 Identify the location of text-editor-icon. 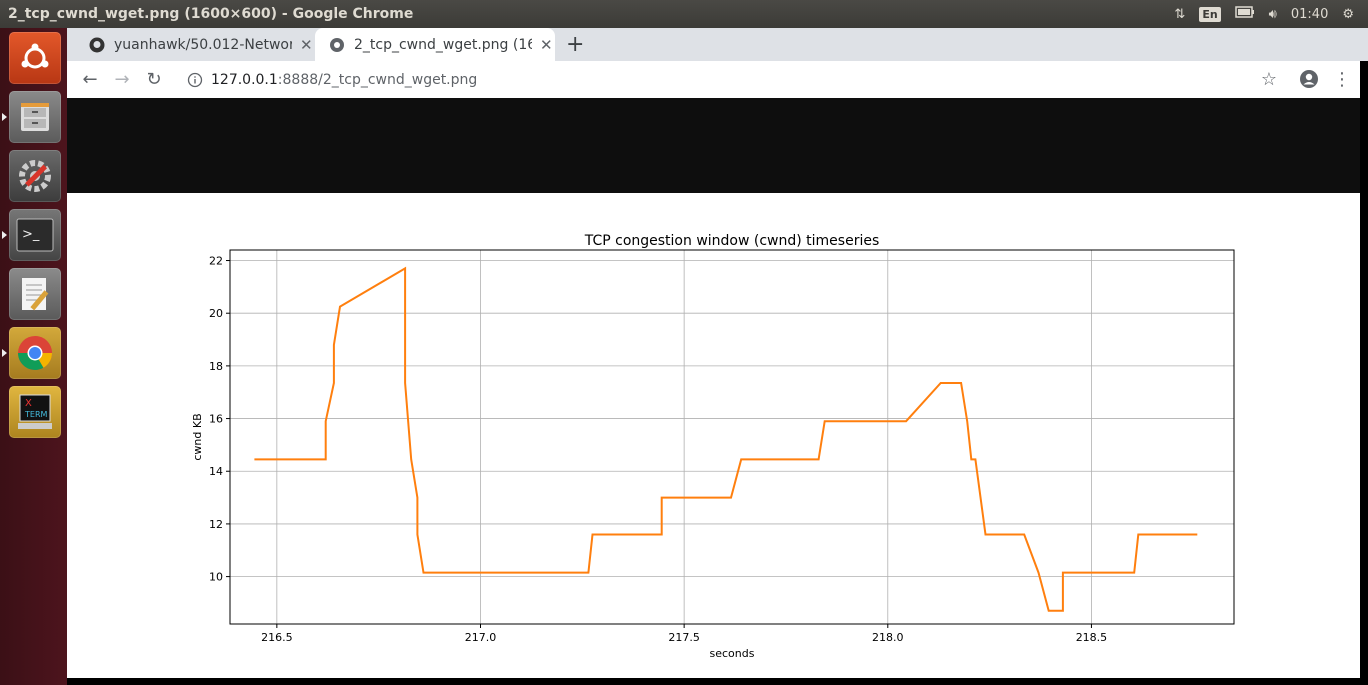
(35, 294).